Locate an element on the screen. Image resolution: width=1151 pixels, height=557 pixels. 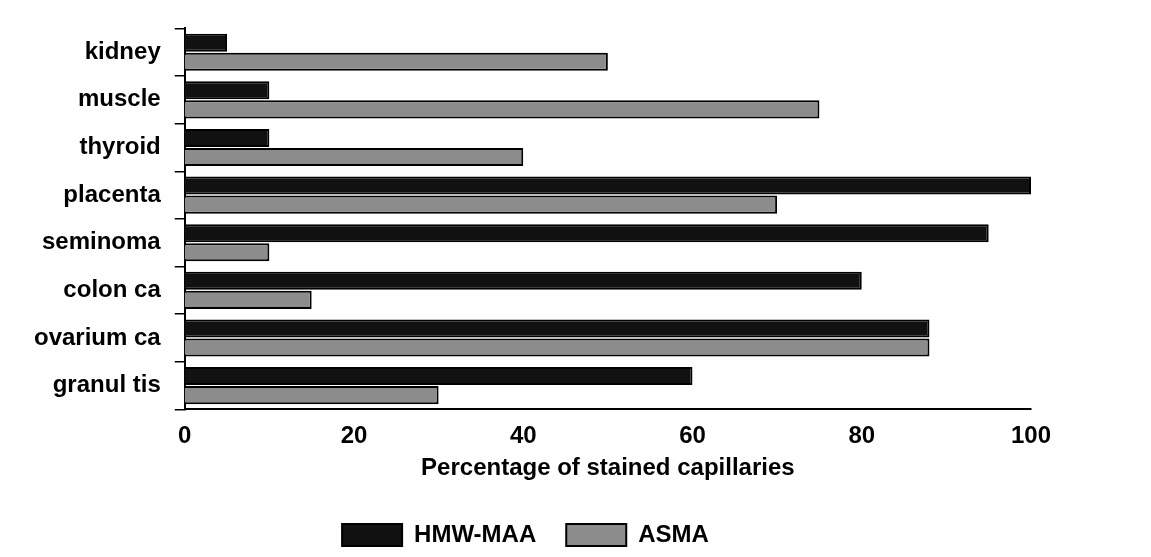
legend-label: ASMA is located at coordinates (673, 533).